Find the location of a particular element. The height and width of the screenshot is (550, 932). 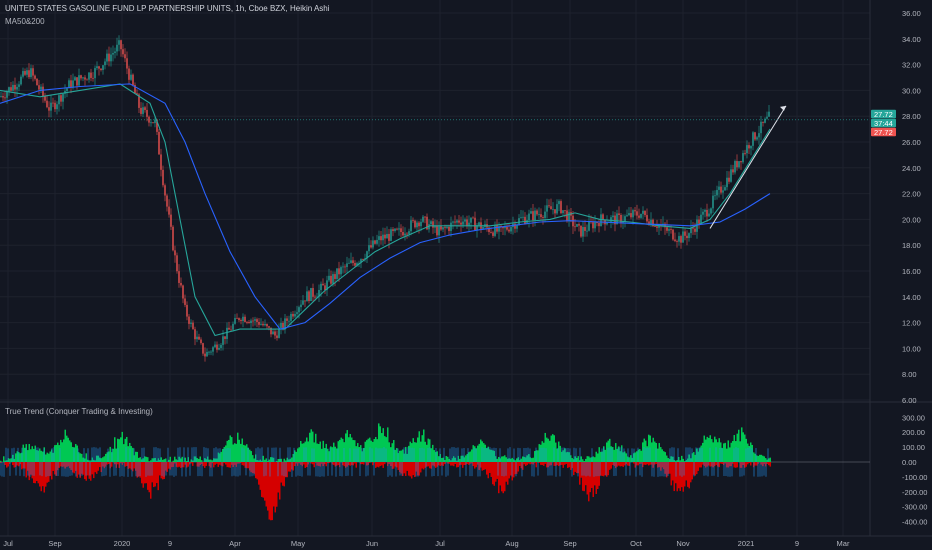

time-axis-tick: Nov is located at coordinates (683, 543).